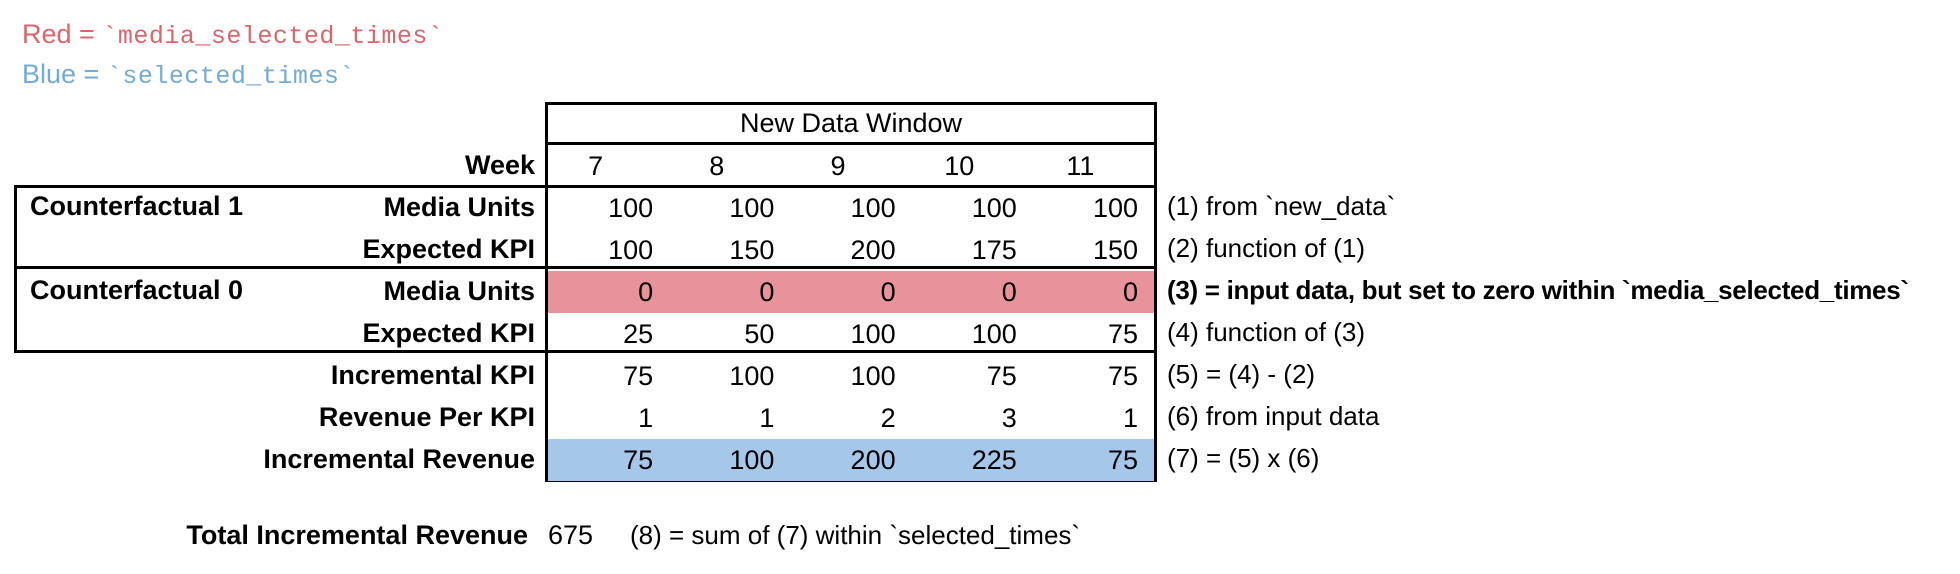  I want to click on row-label-revenue-per-kpi: Revenue Per KPI, so click(426, 417).